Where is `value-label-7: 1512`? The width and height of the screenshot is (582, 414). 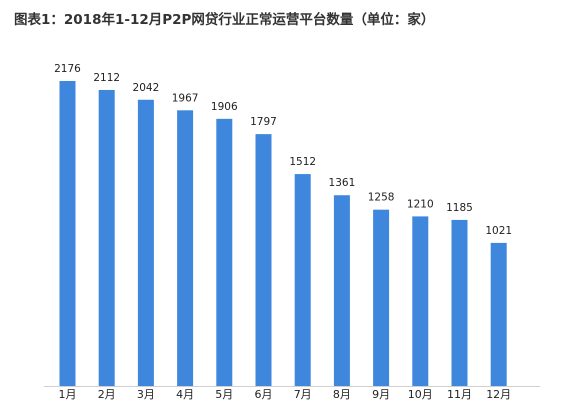 value-label-7: 1512 is located at coordinates (302, 162).